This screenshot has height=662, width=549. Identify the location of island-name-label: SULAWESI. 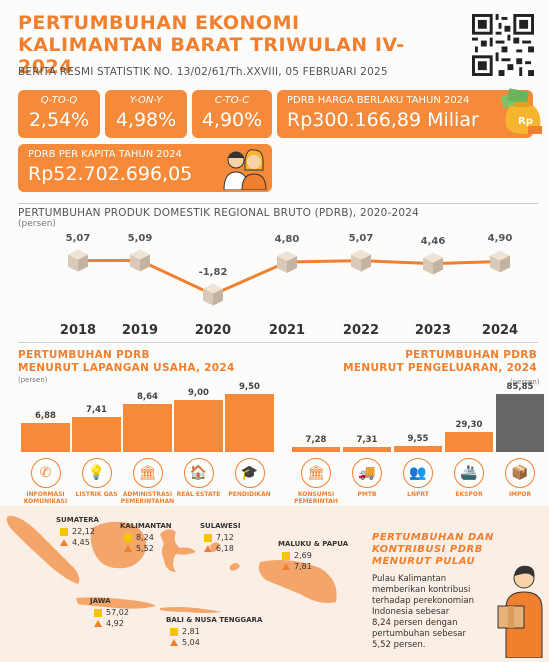
(220, 526).